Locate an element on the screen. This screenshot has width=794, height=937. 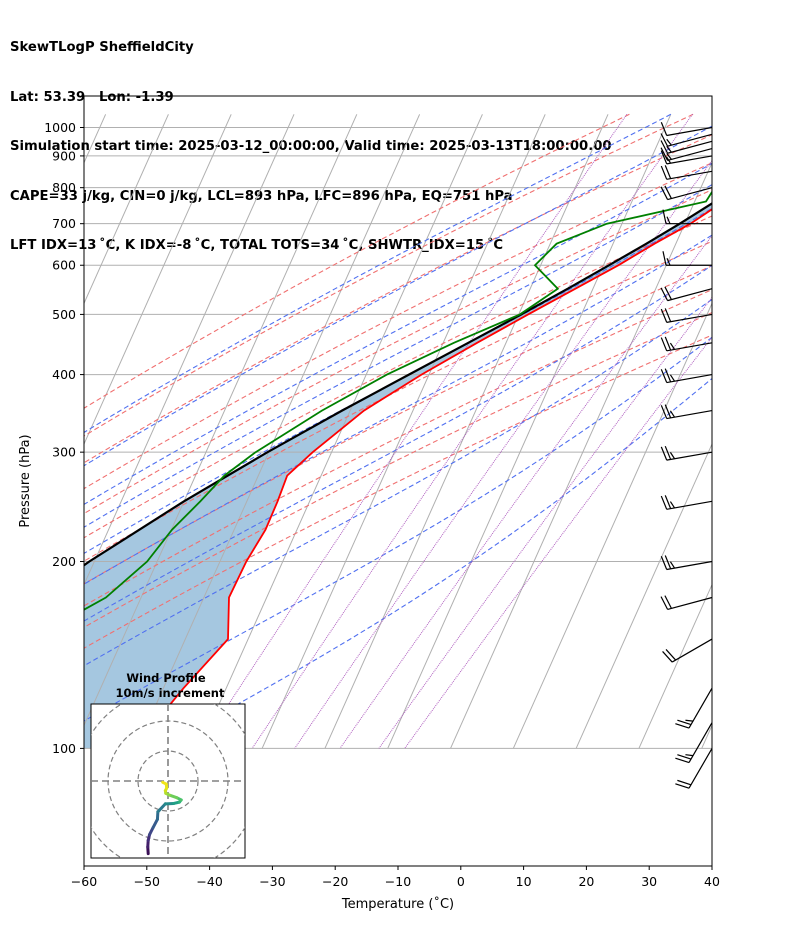
x-tick-label: 40 is located at coordinates (712, 881).